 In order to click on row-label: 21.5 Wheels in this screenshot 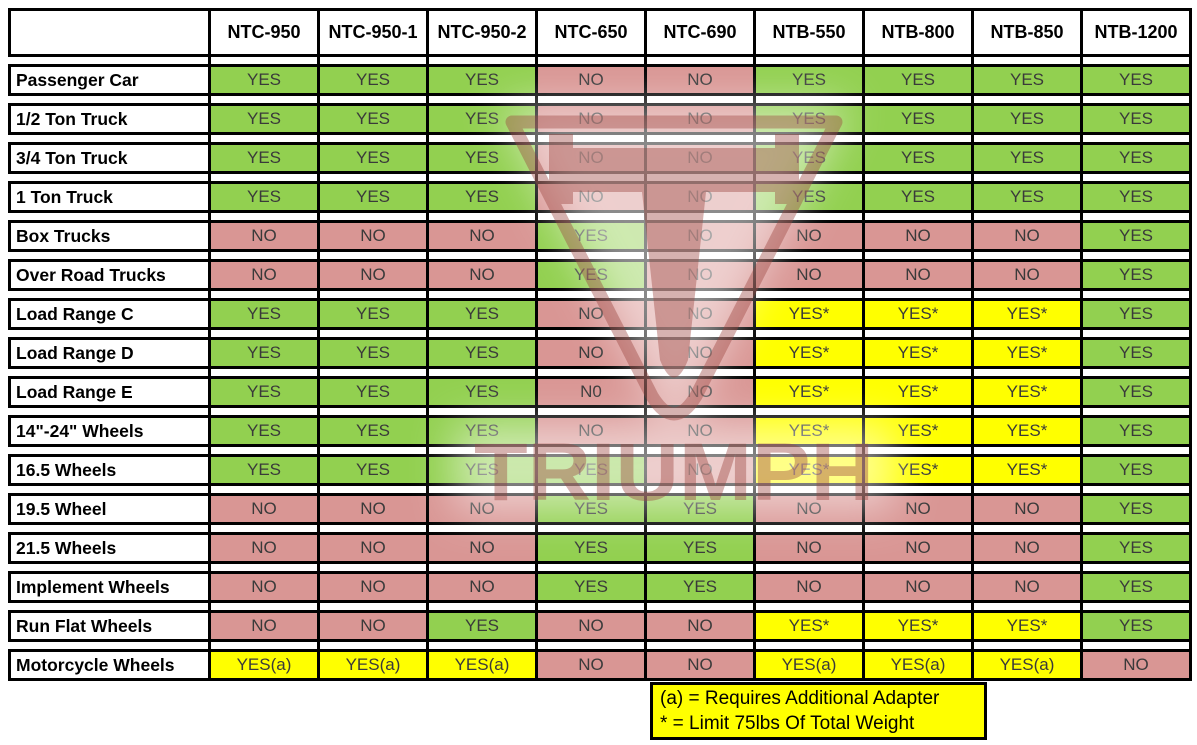, I will do `click(109, 548)`.